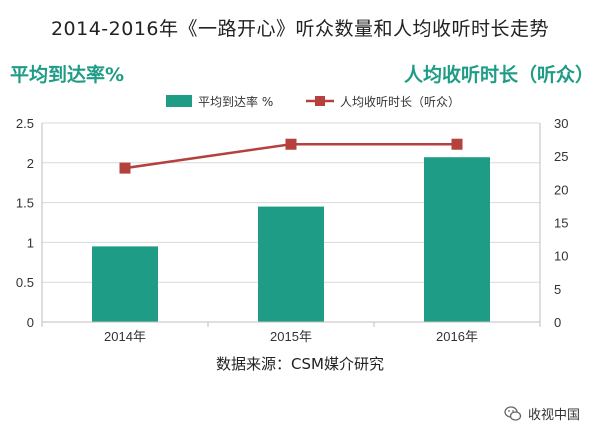  I want to click on left-axis-title: 平均到达率%, so click(67, 75).